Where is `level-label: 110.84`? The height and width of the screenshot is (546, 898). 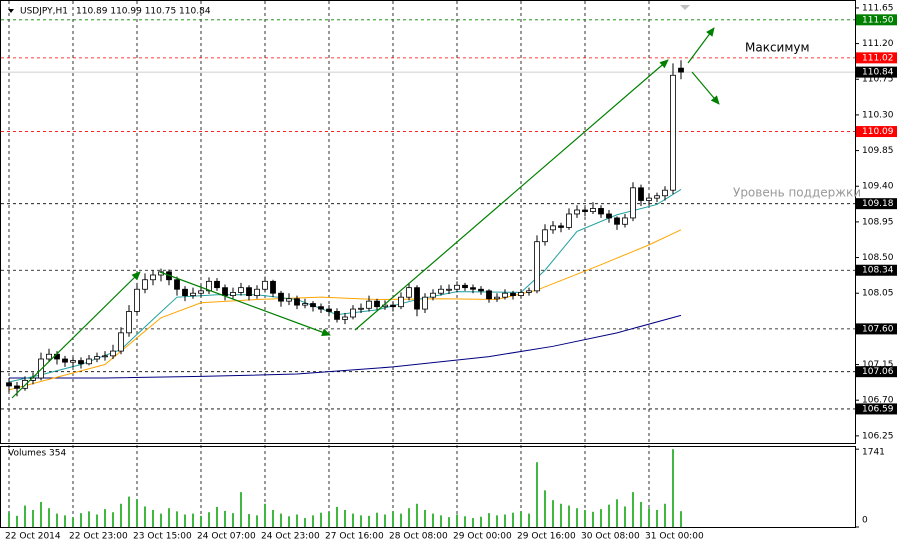
level-label: 110.84 is located at coordinates (878, 73).